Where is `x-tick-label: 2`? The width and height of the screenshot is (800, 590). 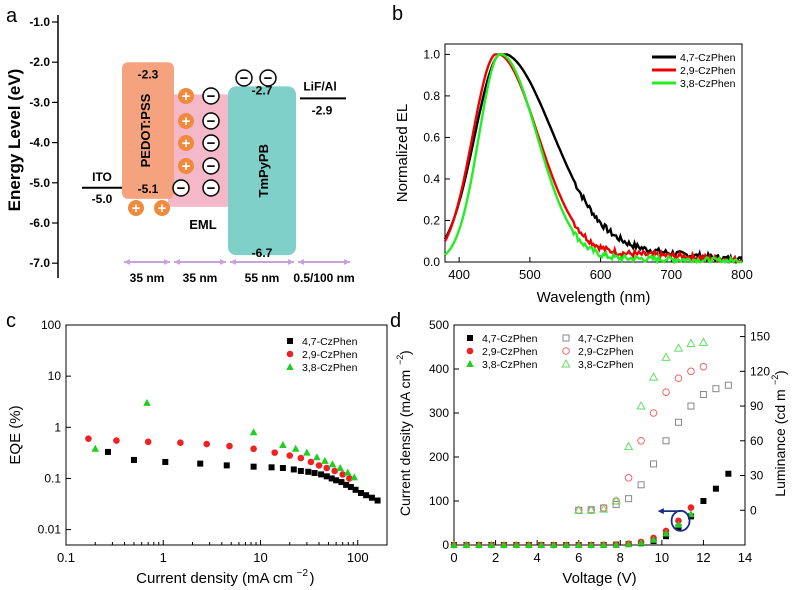 x-tick-label: 2 is located at coordinates (495, 557).